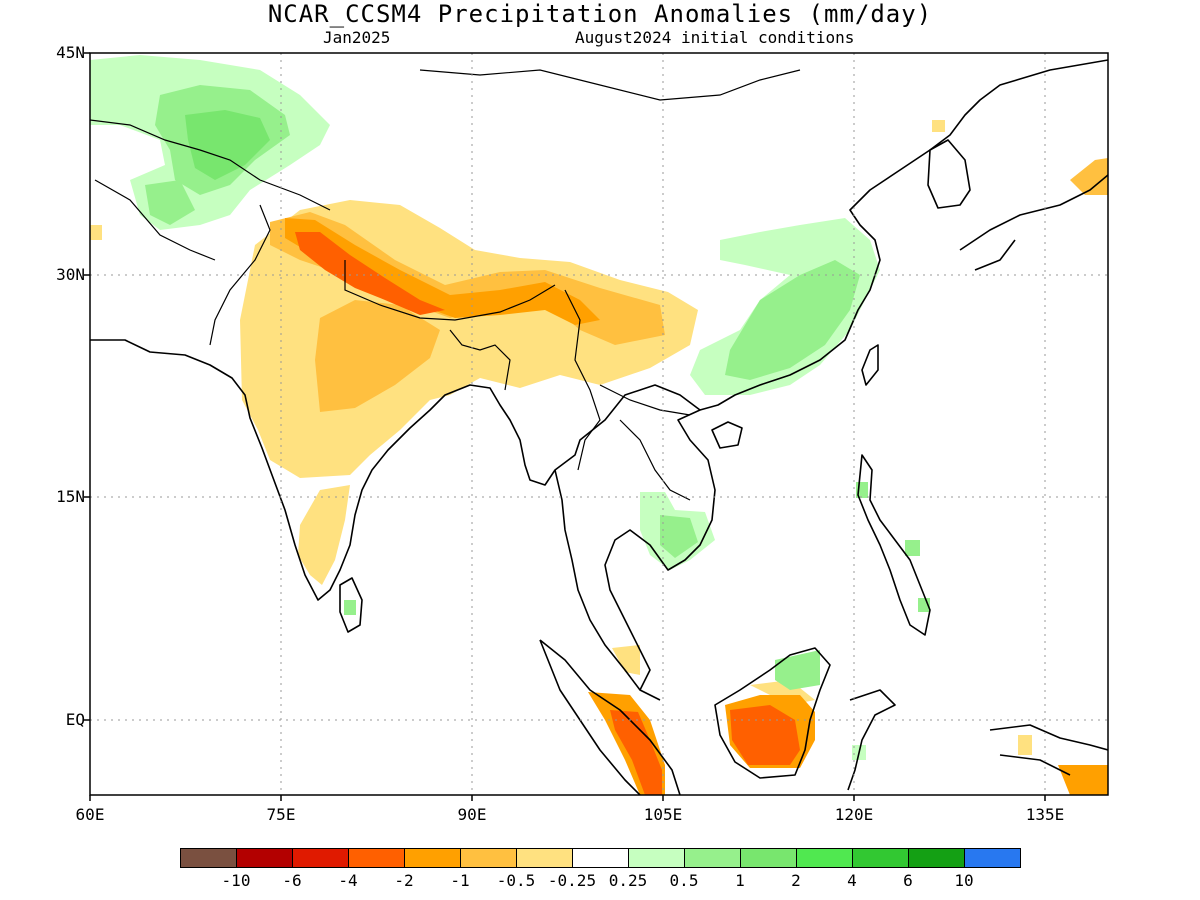  What do you see at coordinates (628, 880) in the screenshot?
I see `legend-tick-label: 0.25` at bounding box center [628, 880].